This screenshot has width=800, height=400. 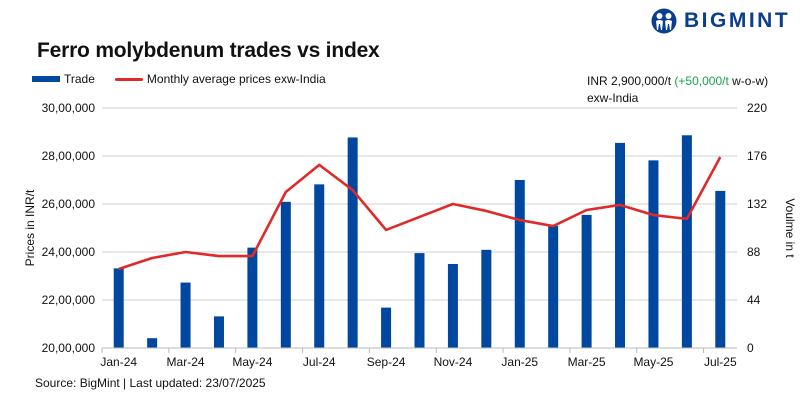 I want to click on logo-text: BIGMINT, so click(x=737, y=20).